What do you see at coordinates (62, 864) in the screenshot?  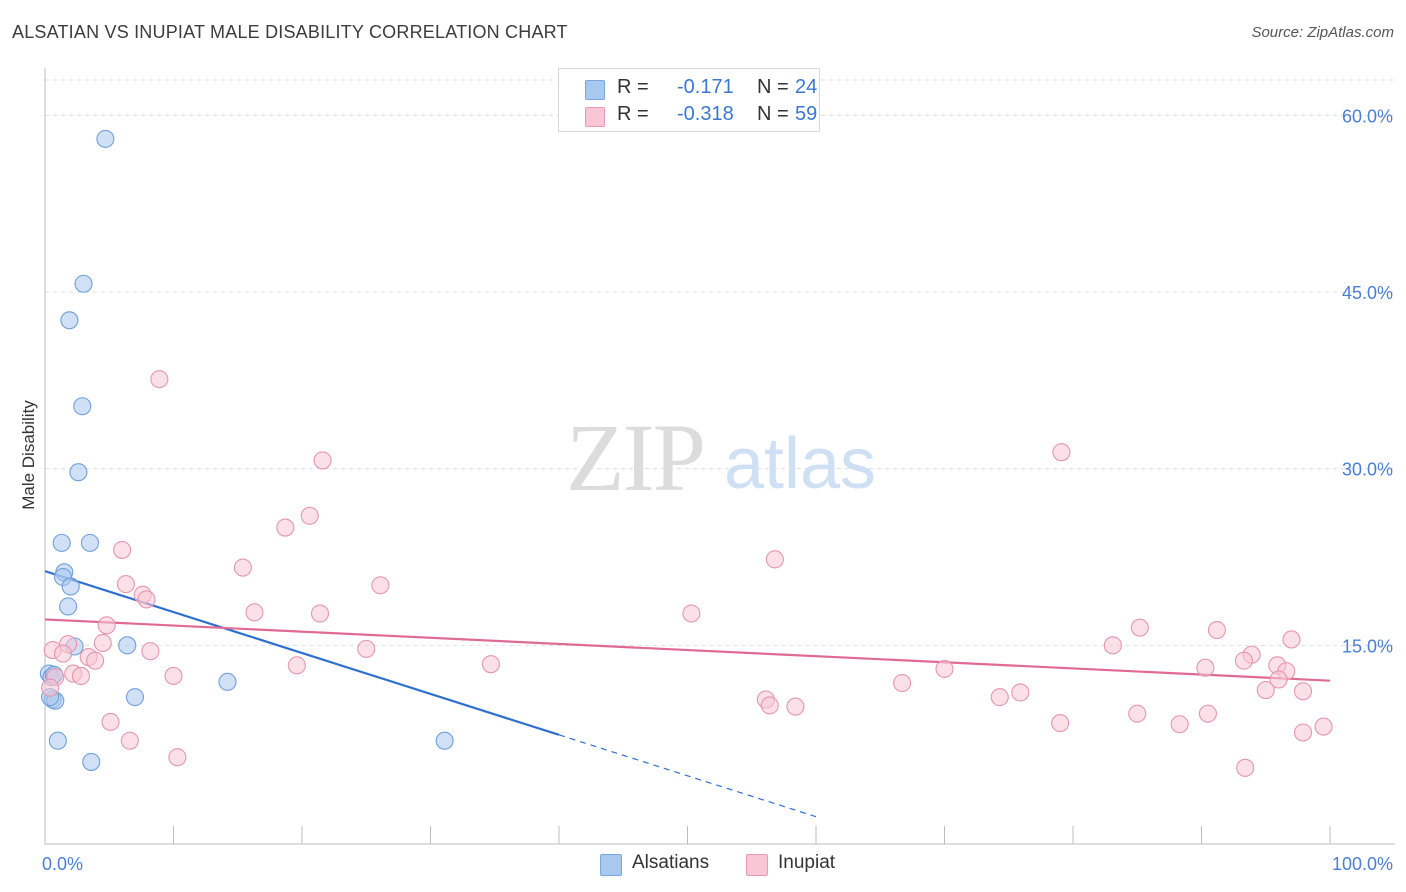 I see `x-tick-label: 0.0%` at bounding box center [62, 864].